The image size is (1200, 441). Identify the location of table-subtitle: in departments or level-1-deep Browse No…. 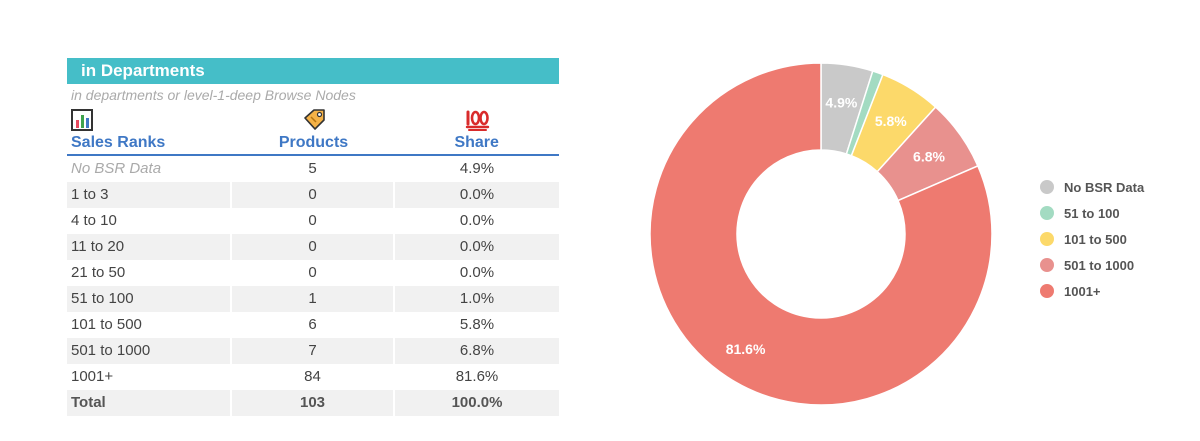
(213, 95).